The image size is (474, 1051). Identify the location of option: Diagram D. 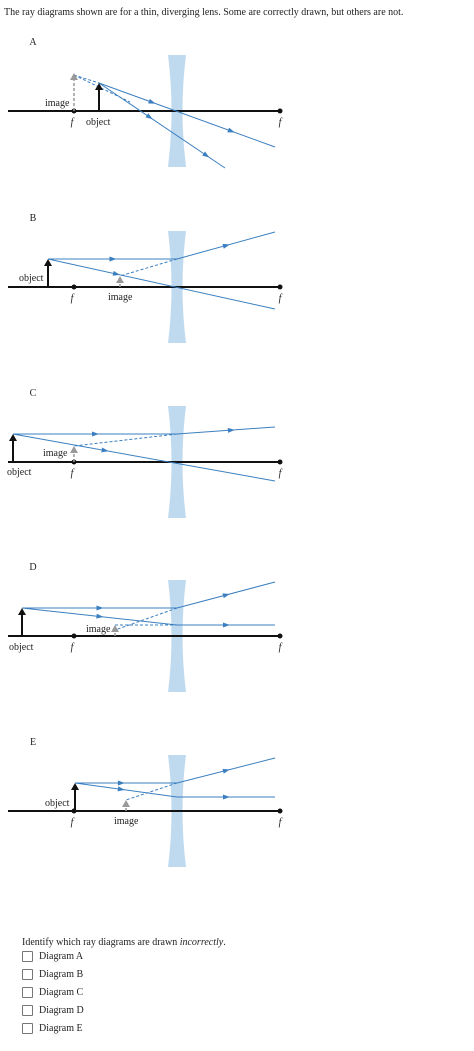
(53, 1010).